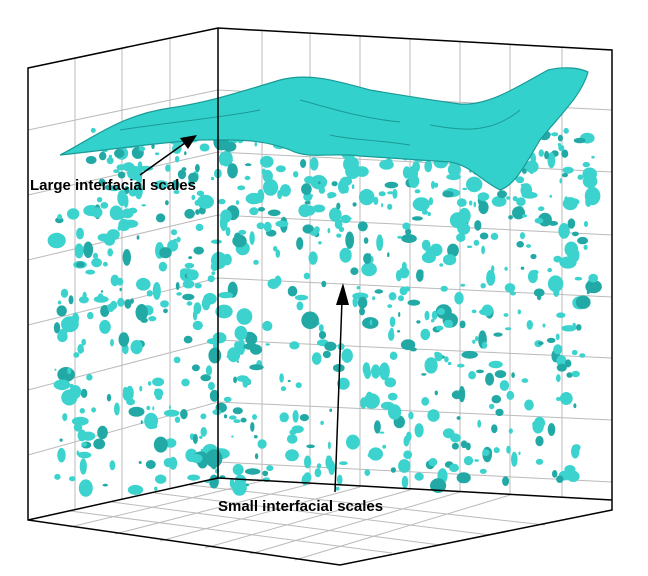  I want to click on label-small: Small interfacial scales, so click(300, 506).